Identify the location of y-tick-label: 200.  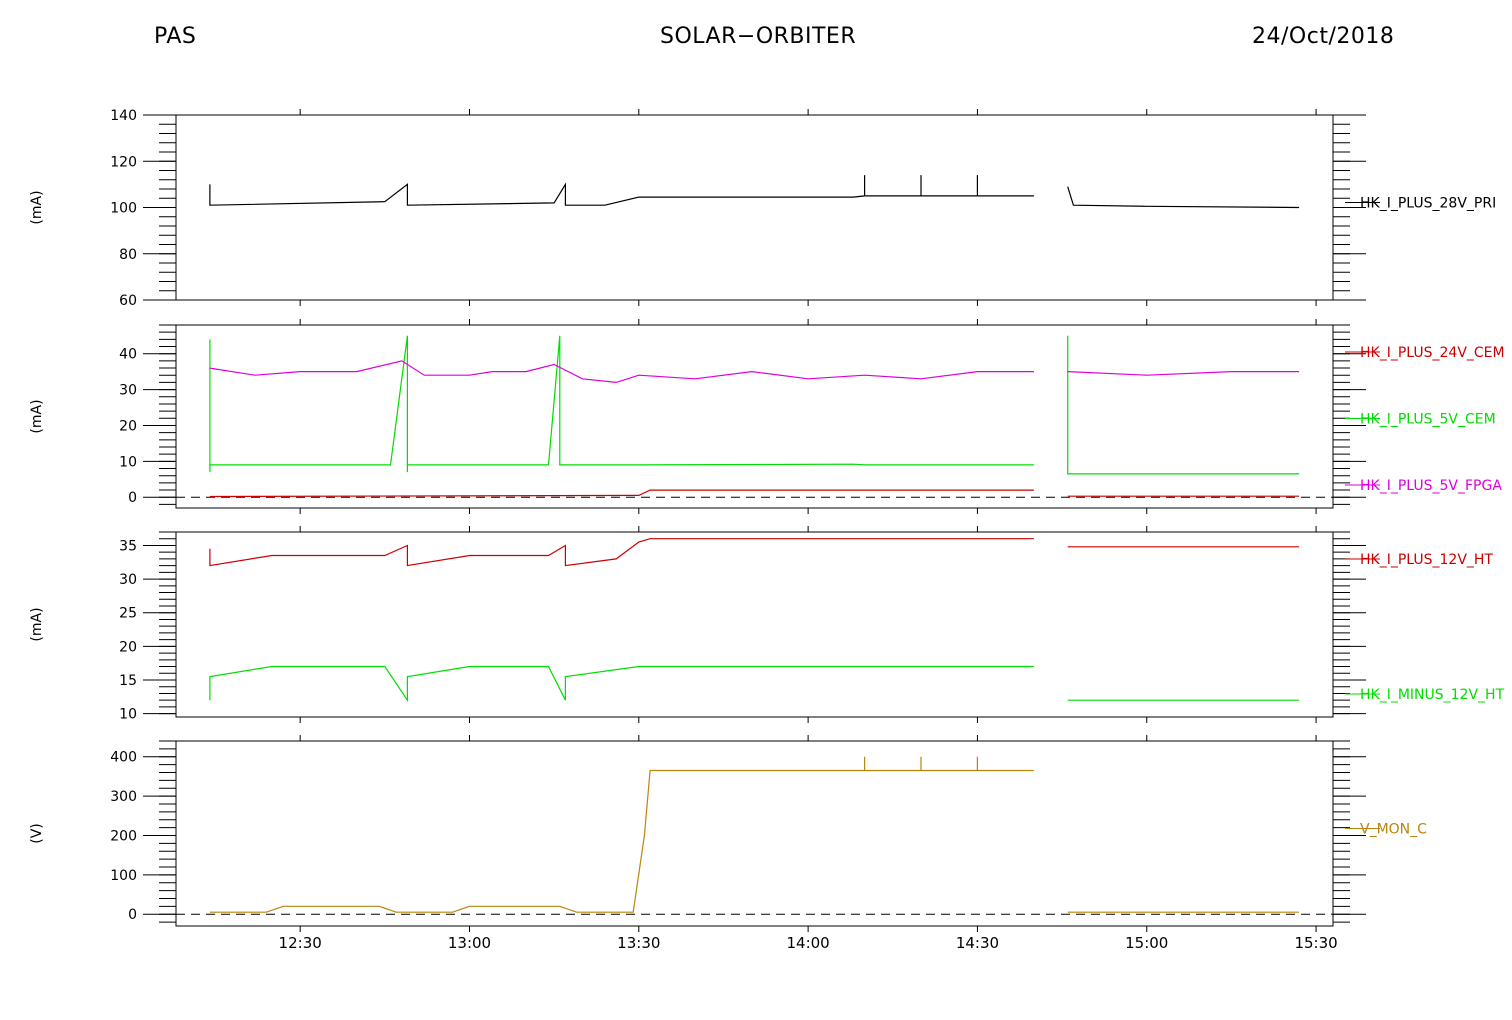
(123, 836).